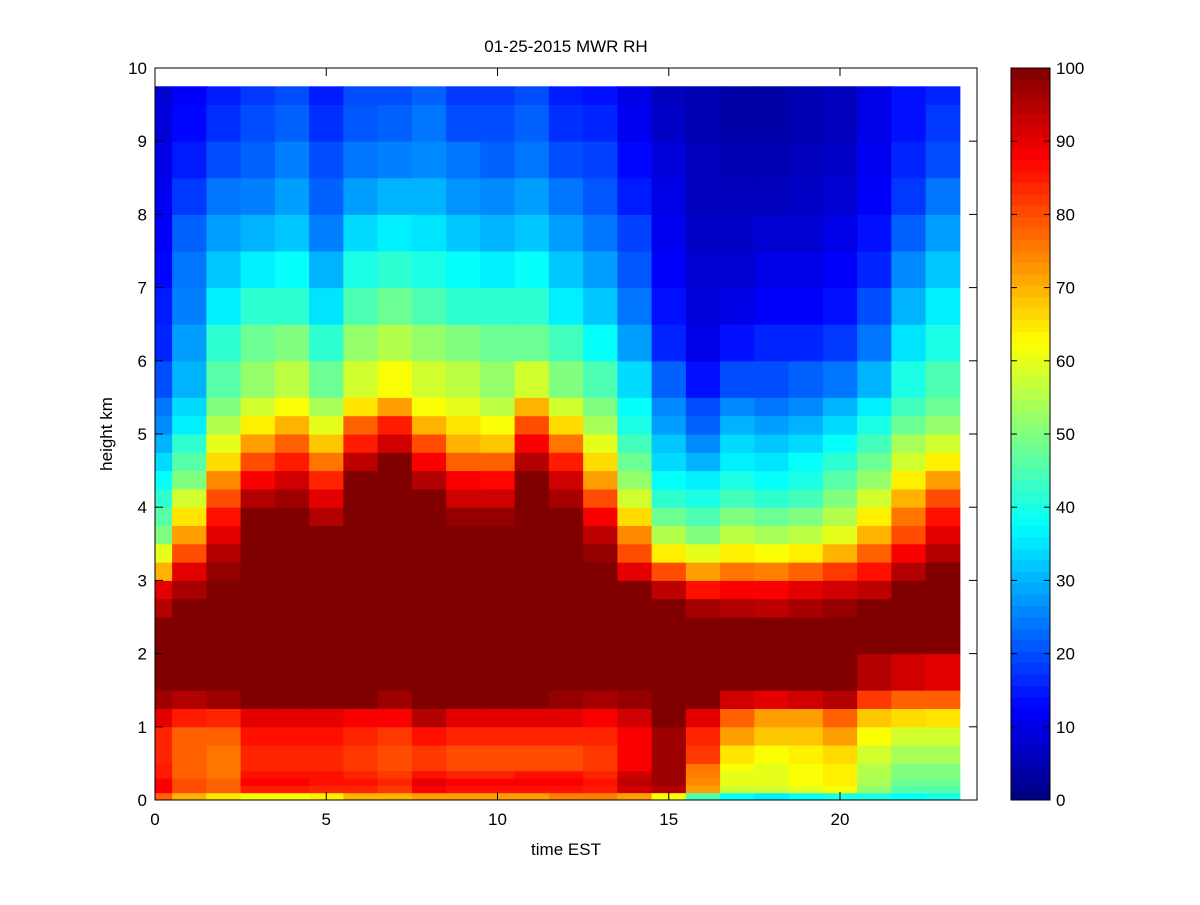 Image resolution: width=1200 pixels, height=905 pixels. What do you see at coordinates (1065, 580) in the screenshot?
I see `colorbar-tick-label: 30` at bounding box center [1065, 580].